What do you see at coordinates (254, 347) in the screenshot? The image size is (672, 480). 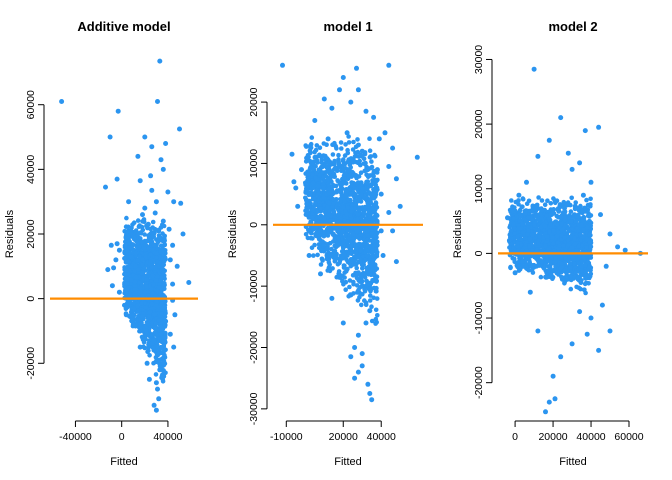 I see `y-tick-label: -20000` at bounding box center [254, 347].